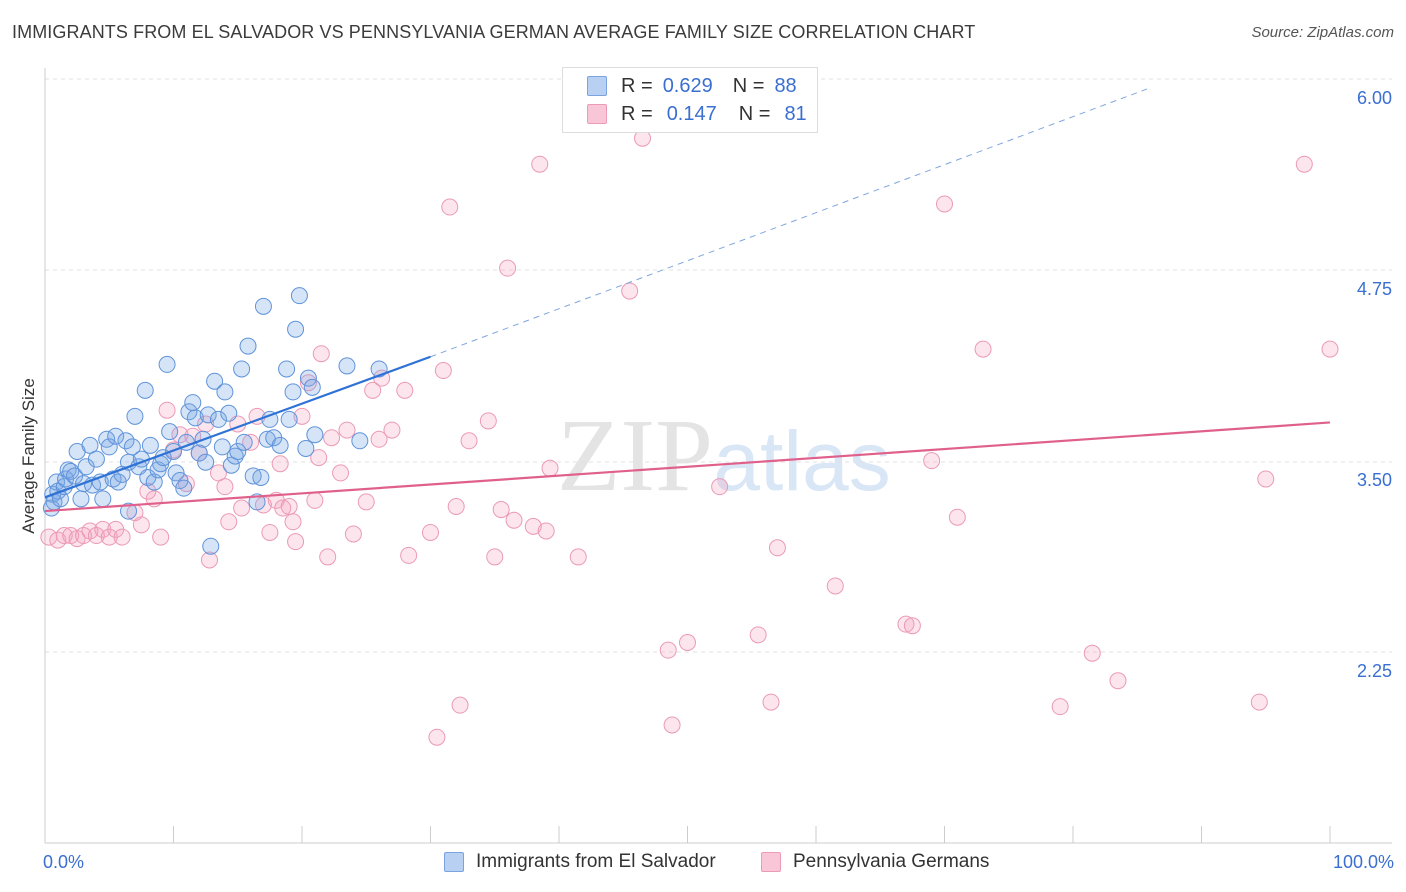 This screenshot has width=1406, height=892. I want to click on watermark-zip: ZIP, so click(635, 455).